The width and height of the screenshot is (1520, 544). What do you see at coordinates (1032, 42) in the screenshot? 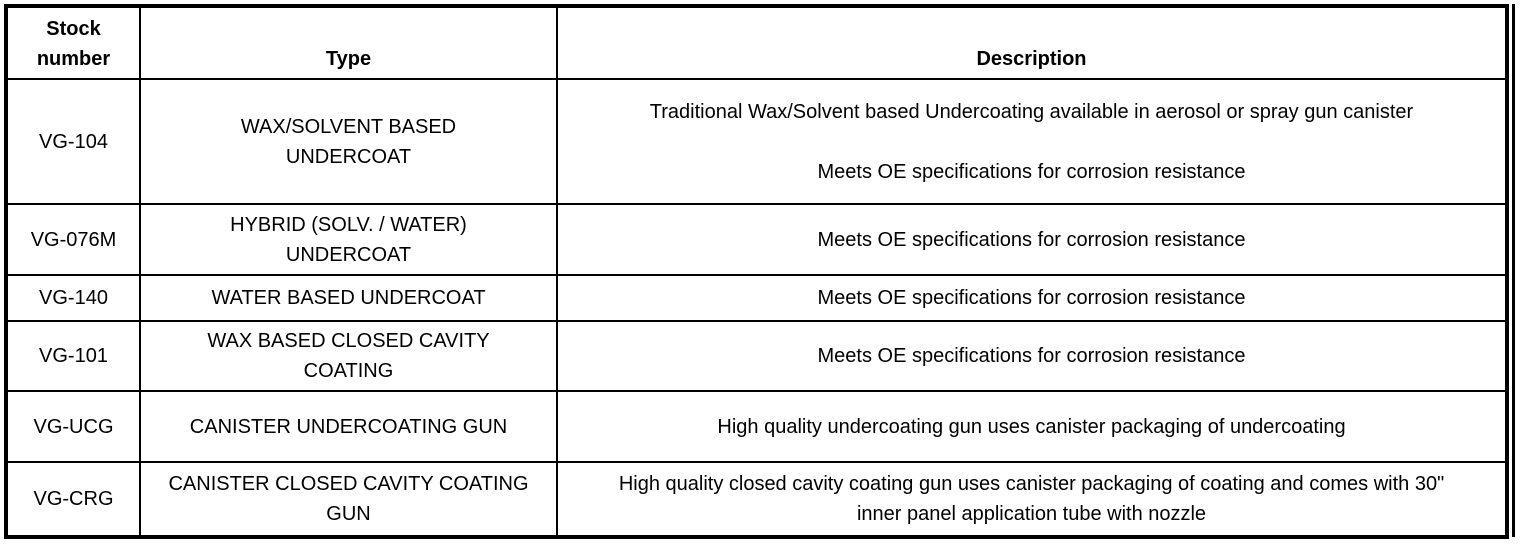
I see `header-description: Description` at bounding box center [1032, 42].